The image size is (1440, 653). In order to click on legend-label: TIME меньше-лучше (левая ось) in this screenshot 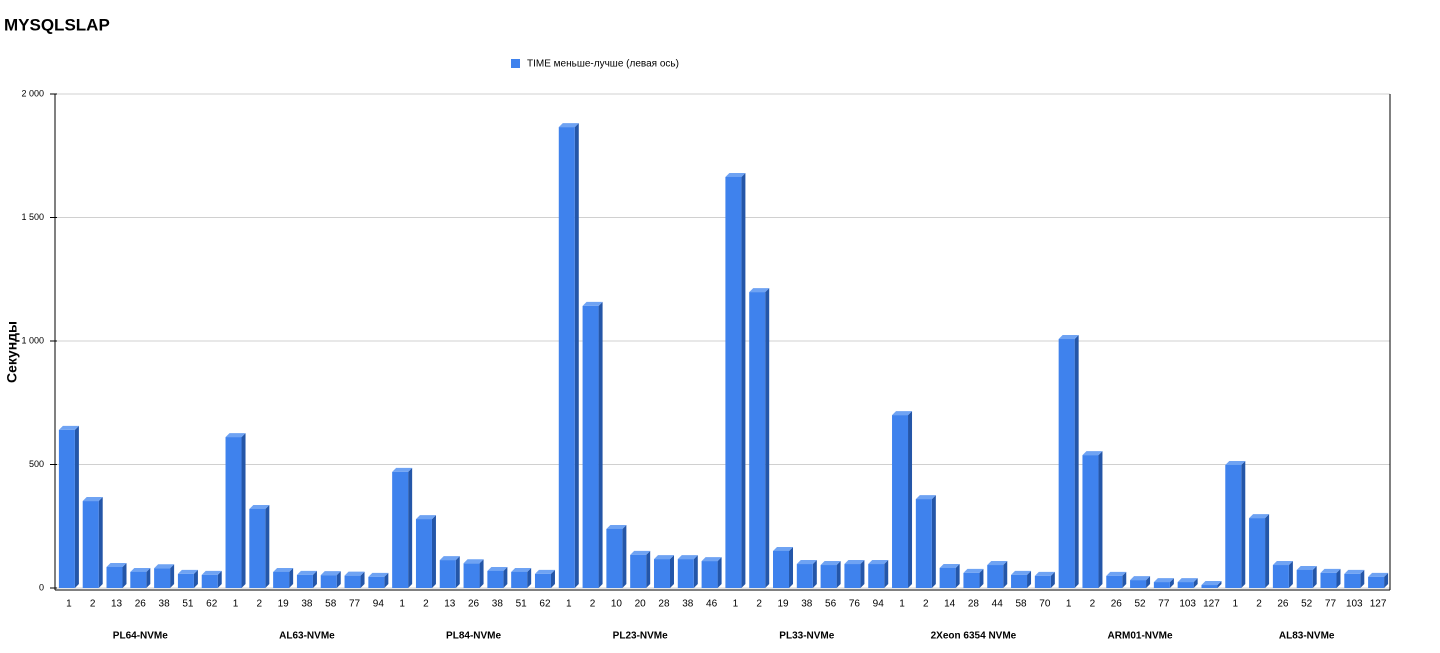, I will do `click(603, 64)`.